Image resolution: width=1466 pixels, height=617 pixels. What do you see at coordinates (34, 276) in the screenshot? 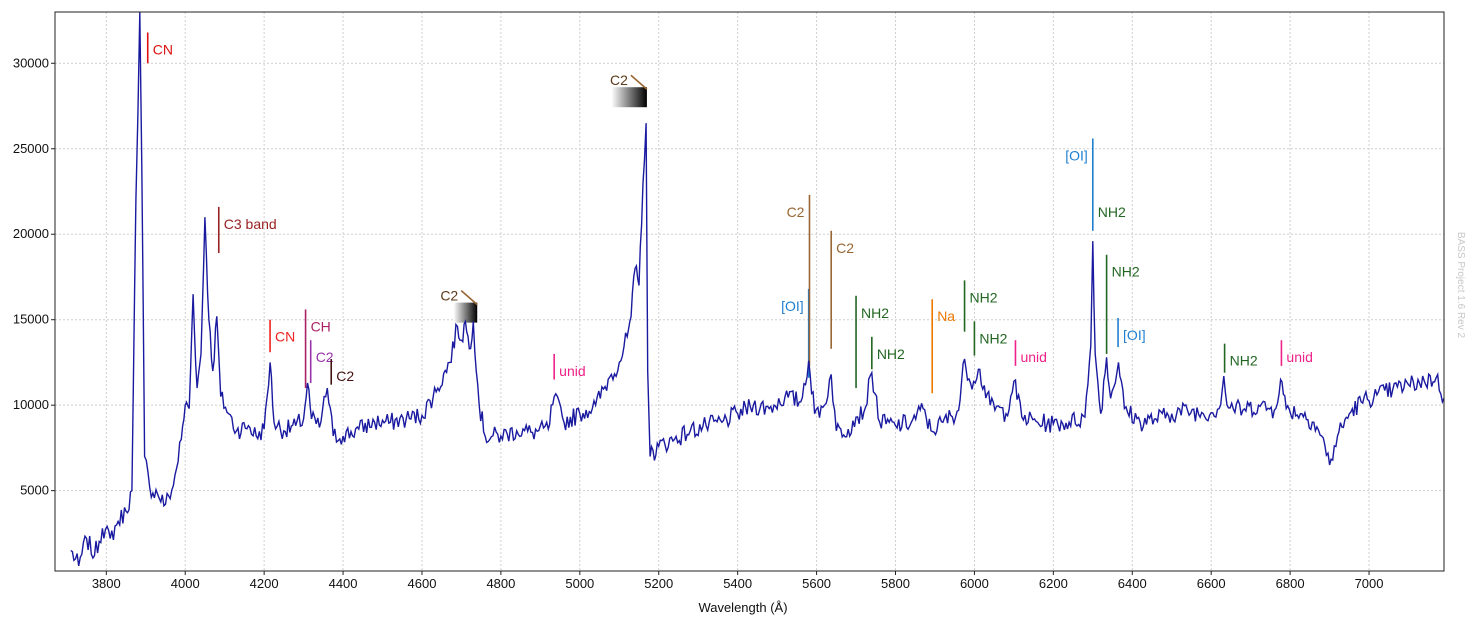
I see `y-axis-ticks: 5000 10000 15000 20000 25000 30000` at bounding box center [34, 276].